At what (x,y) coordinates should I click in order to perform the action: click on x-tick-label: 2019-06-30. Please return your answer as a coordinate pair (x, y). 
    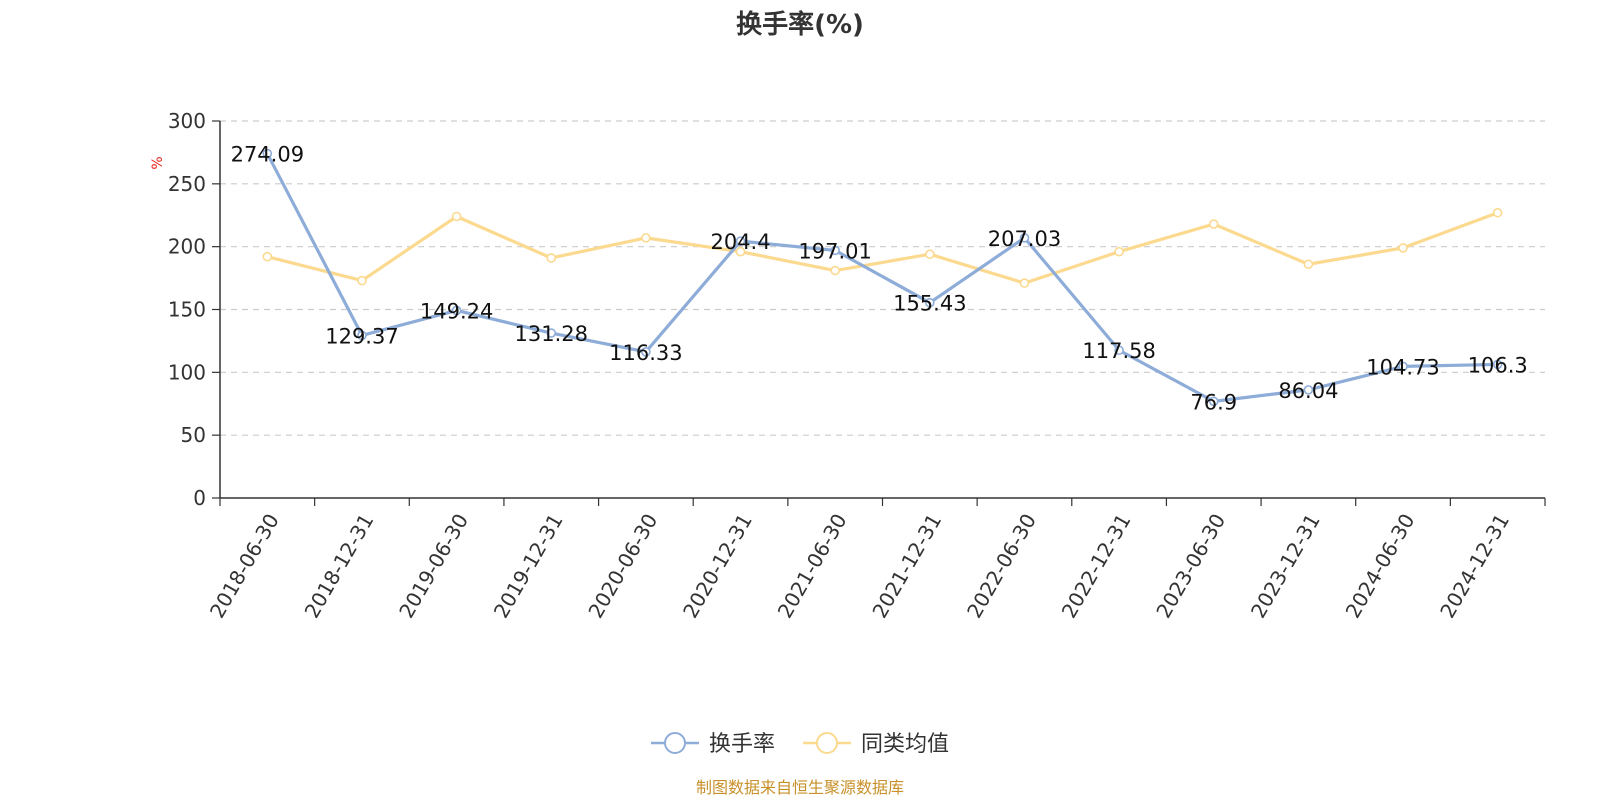
    Looking at the image, I should click on (433, 566).